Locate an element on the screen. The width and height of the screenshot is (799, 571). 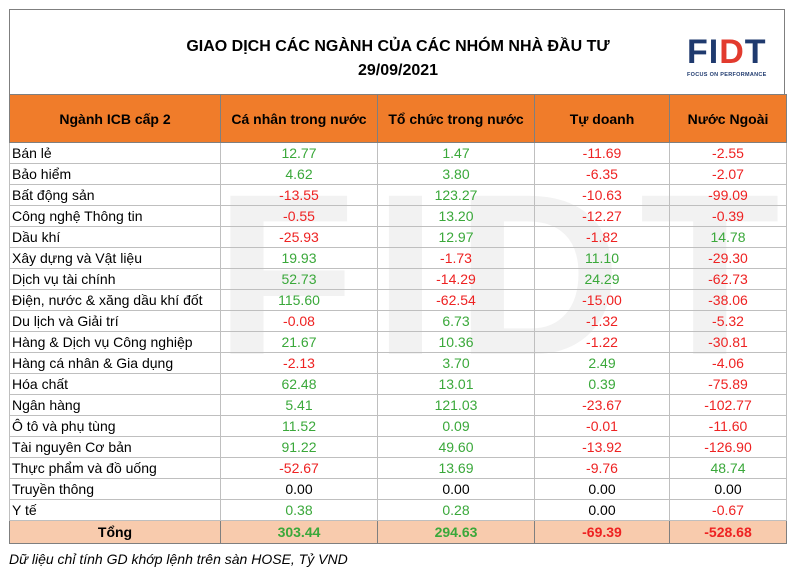
value-cell: -10.63 is located at coordinates (602, 195).